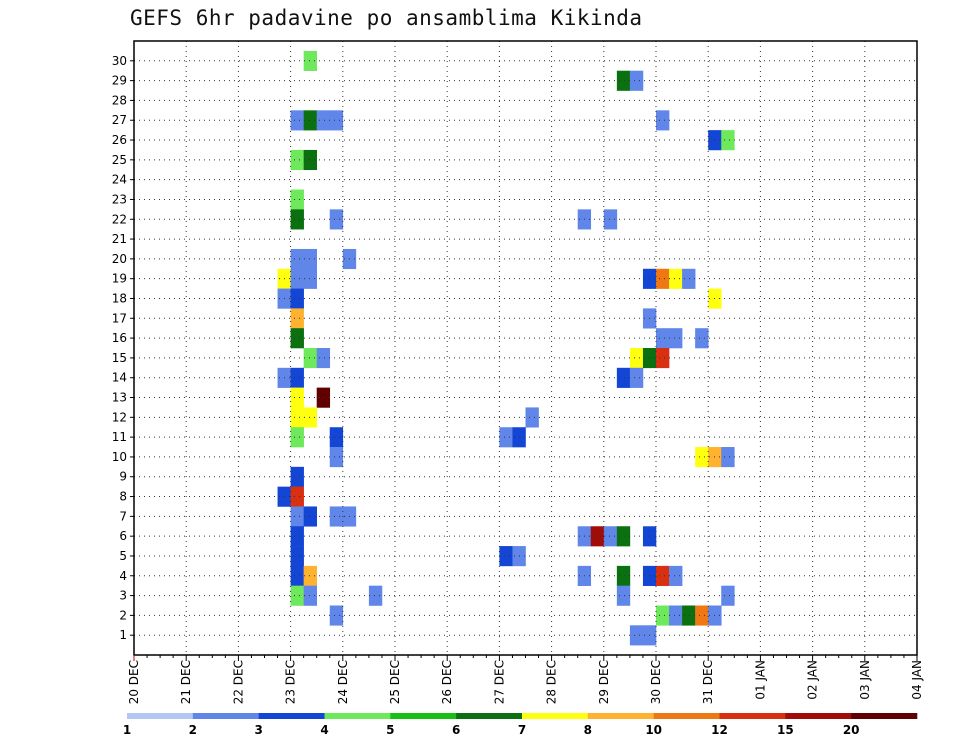  What do you see at coordinates (119, 358) in the screenshot?
I see `y-tick-label: 15` at bounding box center [119, 358].